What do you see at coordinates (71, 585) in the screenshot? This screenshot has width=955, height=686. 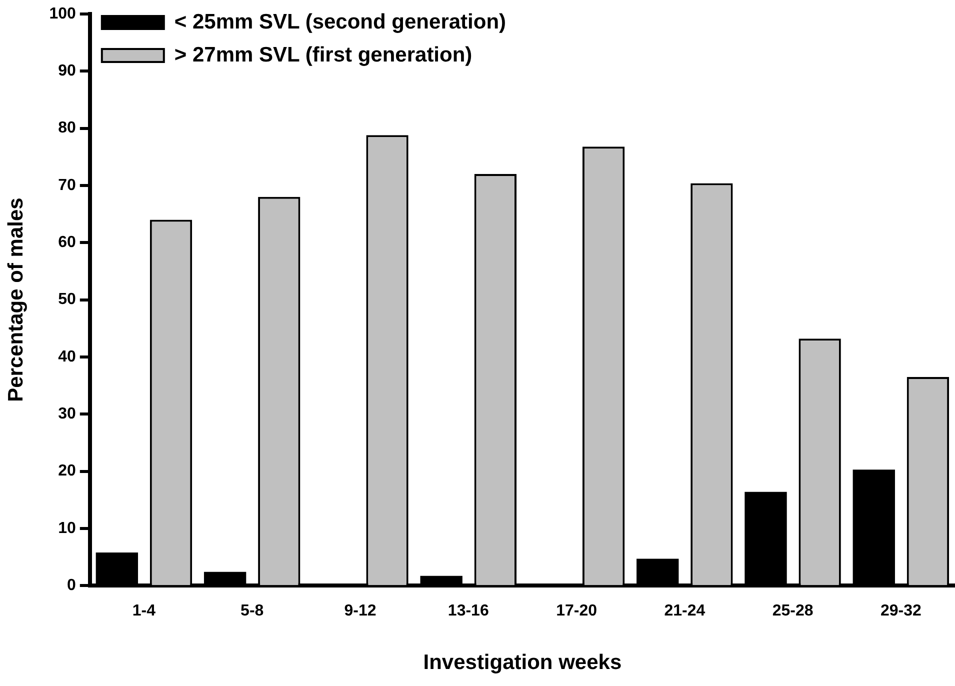 I see `y-tick-label: 0` at bounding box center [71, 585].